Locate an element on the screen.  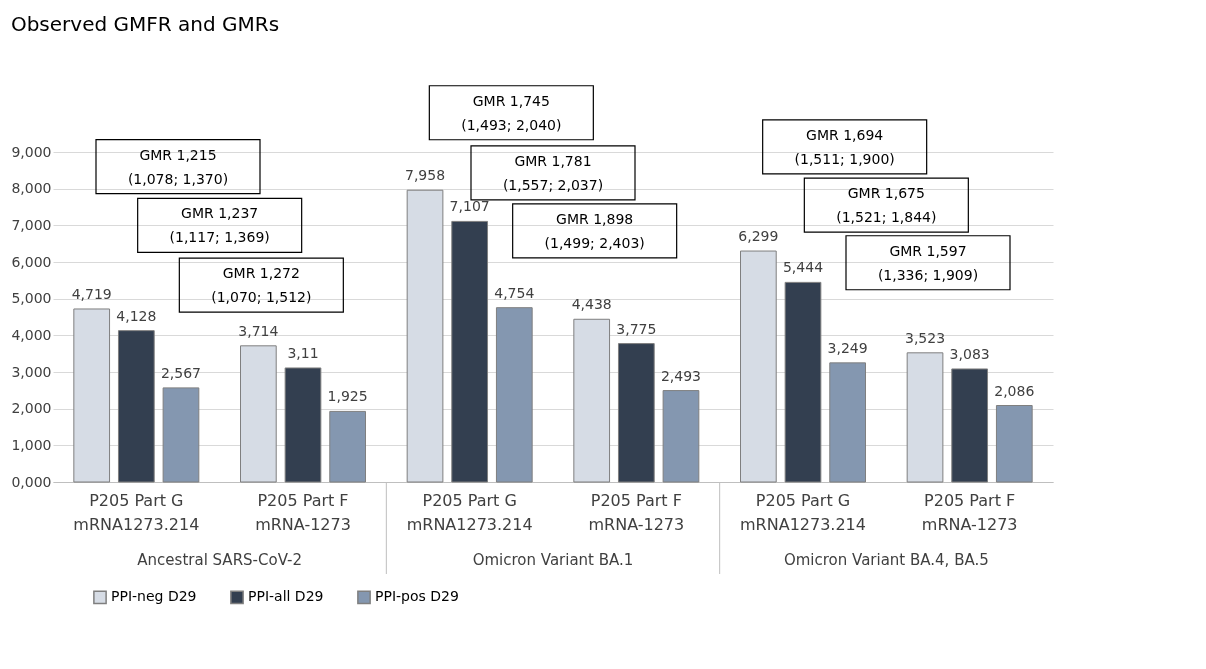
y-tick-label: 6,000 is located at coordinates (31, 261).